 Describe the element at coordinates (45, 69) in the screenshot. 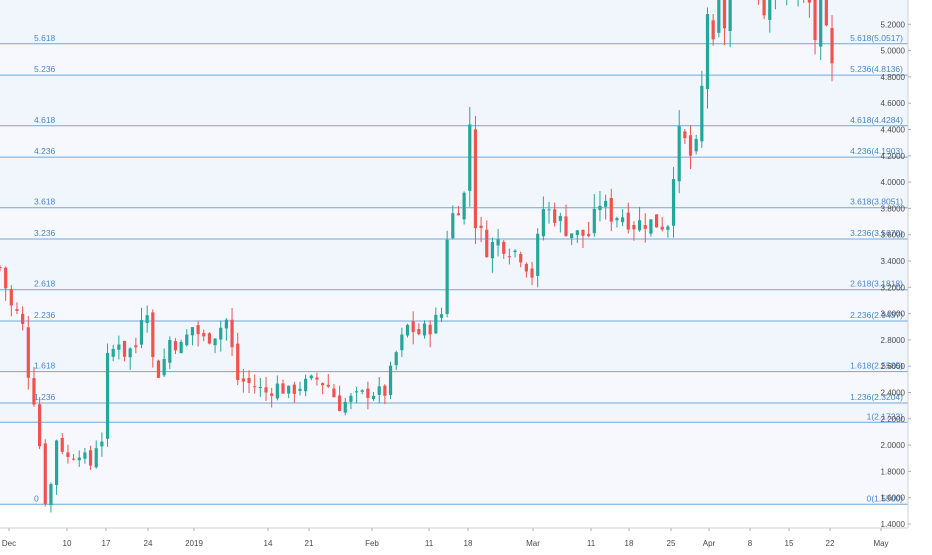

I see `fib-left-label: 5.236` at that location.